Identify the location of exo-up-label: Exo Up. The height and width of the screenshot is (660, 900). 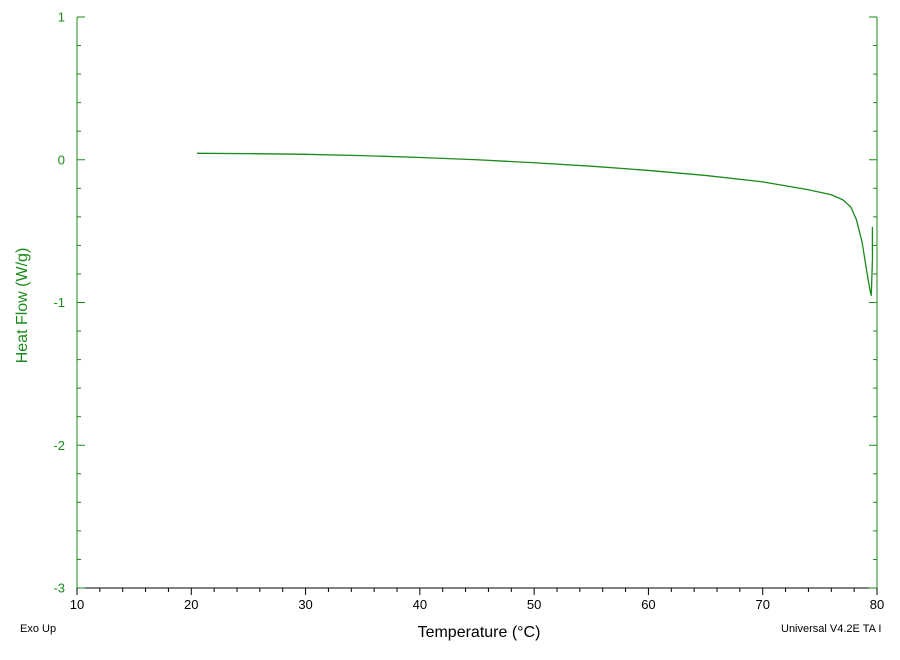
(38, 629).